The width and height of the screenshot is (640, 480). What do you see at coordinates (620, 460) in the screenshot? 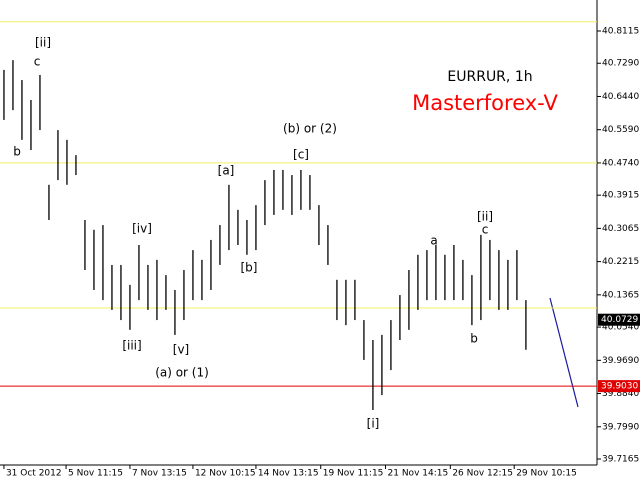
I see `y-tick-label: 39.7165` at bounding box center [620, 460].